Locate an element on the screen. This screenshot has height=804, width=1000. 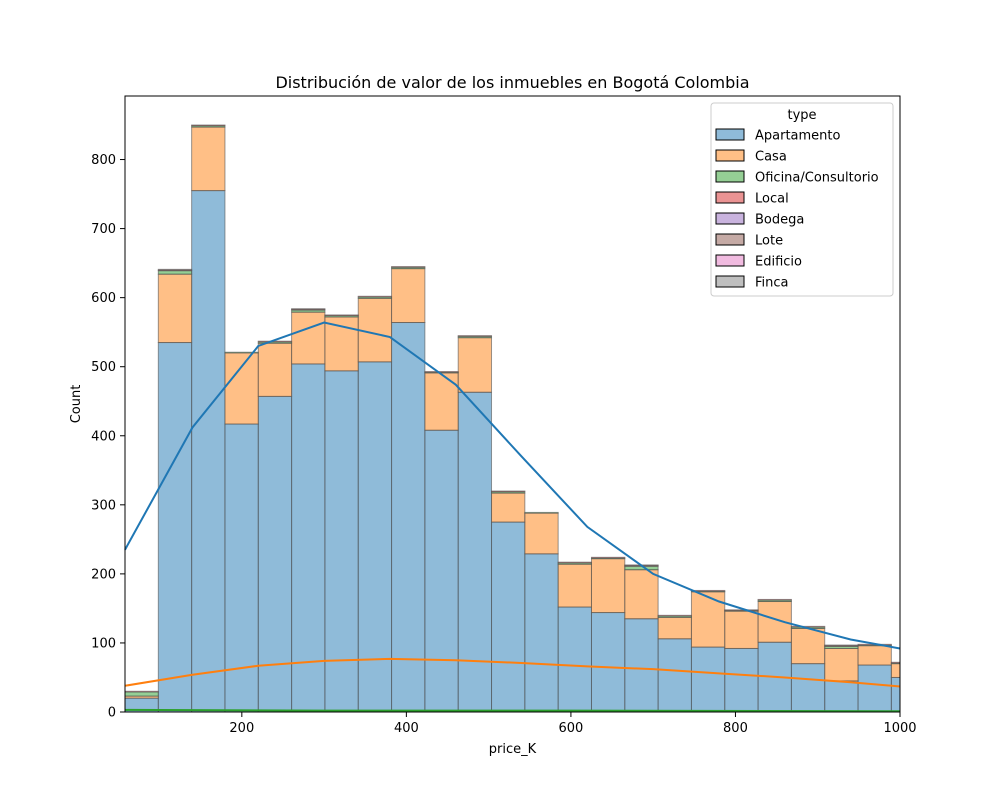
legend-swatch-oficina-consultorio is located at coordinates (730, 176).